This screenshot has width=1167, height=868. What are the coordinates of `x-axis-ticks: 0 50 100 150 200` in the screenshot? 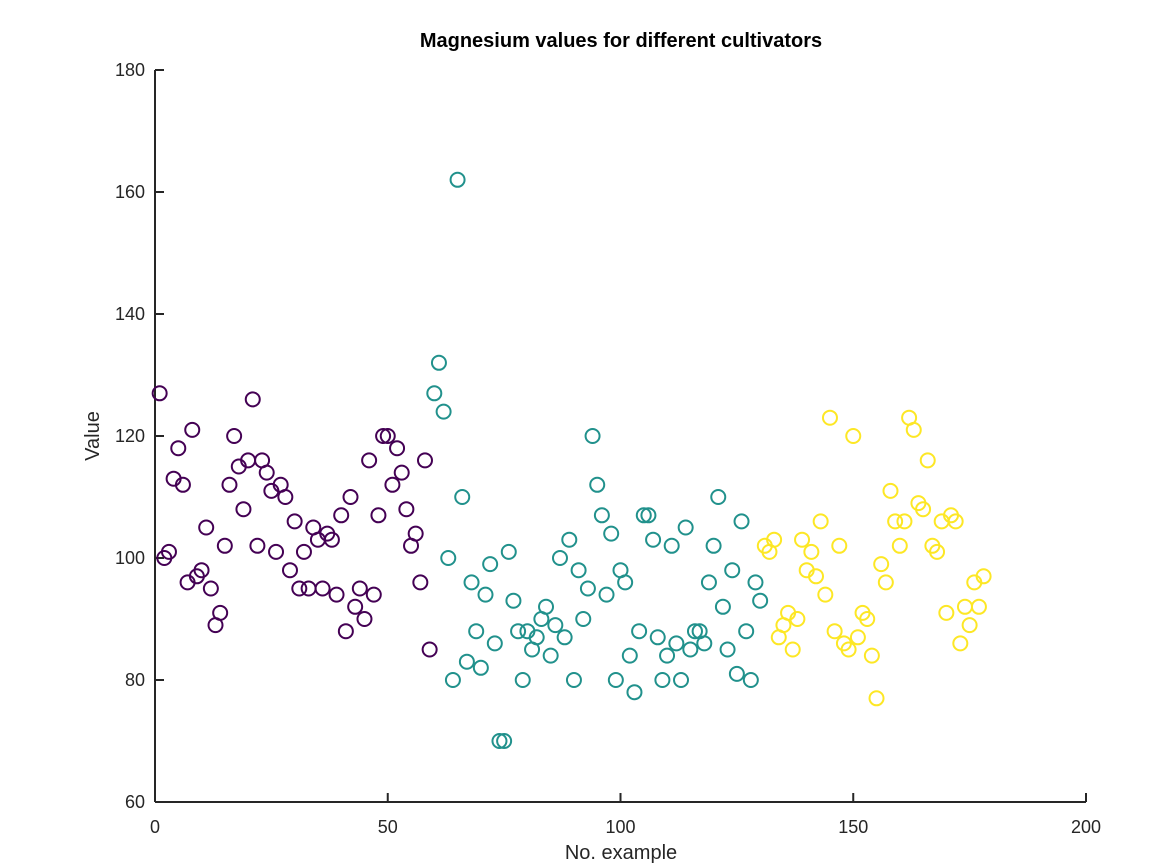 It's located at (625, 815).